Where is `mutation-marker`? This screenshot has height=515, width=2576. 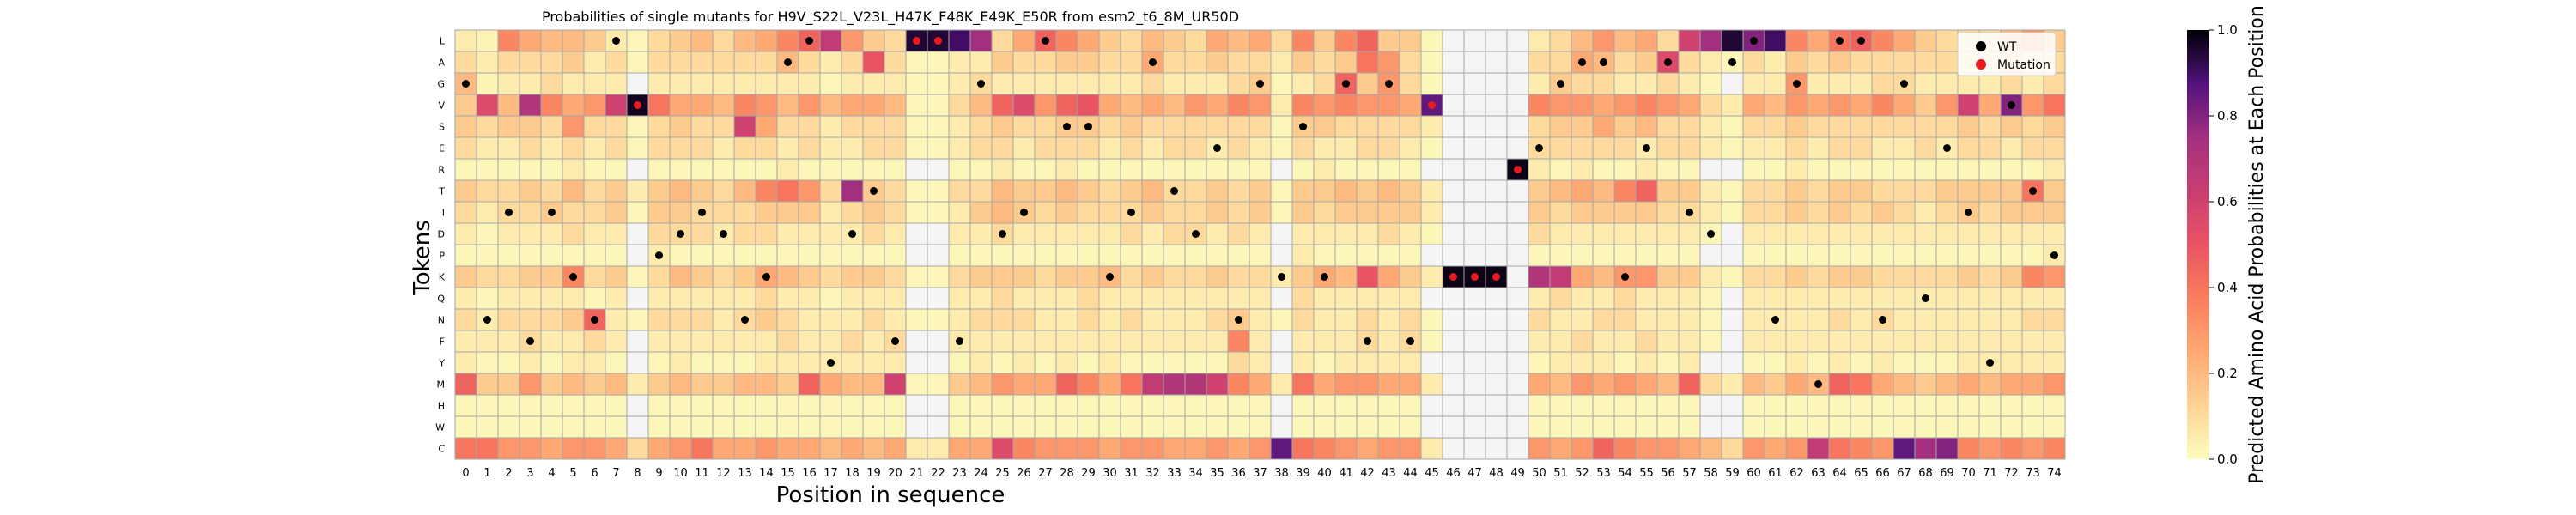 mutation-marker is located at coordinates (1453, 277).